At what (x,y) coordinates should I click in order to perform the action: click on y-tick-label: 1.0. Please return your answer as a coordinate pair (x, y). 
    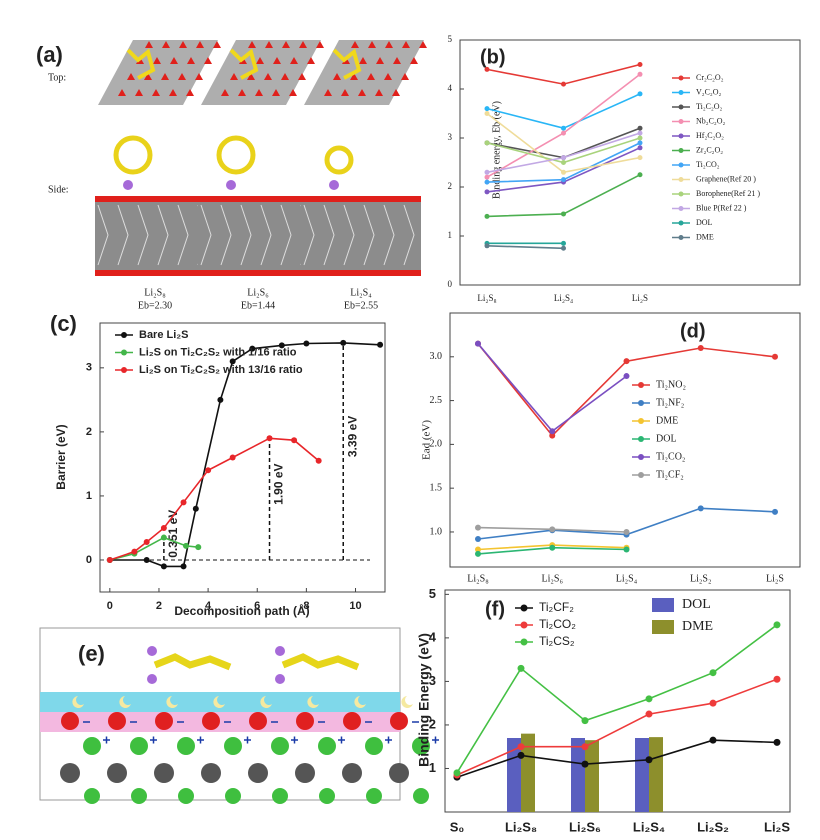
    Looking at the image, I should click on (436, 531).